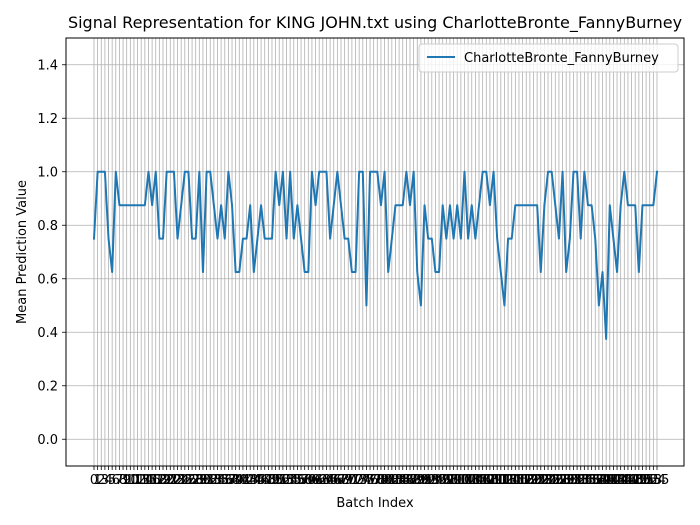 The width and height of the screenshot is (700, 525). What do you see at coordinates (613, 480) in the screenshot?
I see `x-tick-label: 143` at bounding box center [613, 480].